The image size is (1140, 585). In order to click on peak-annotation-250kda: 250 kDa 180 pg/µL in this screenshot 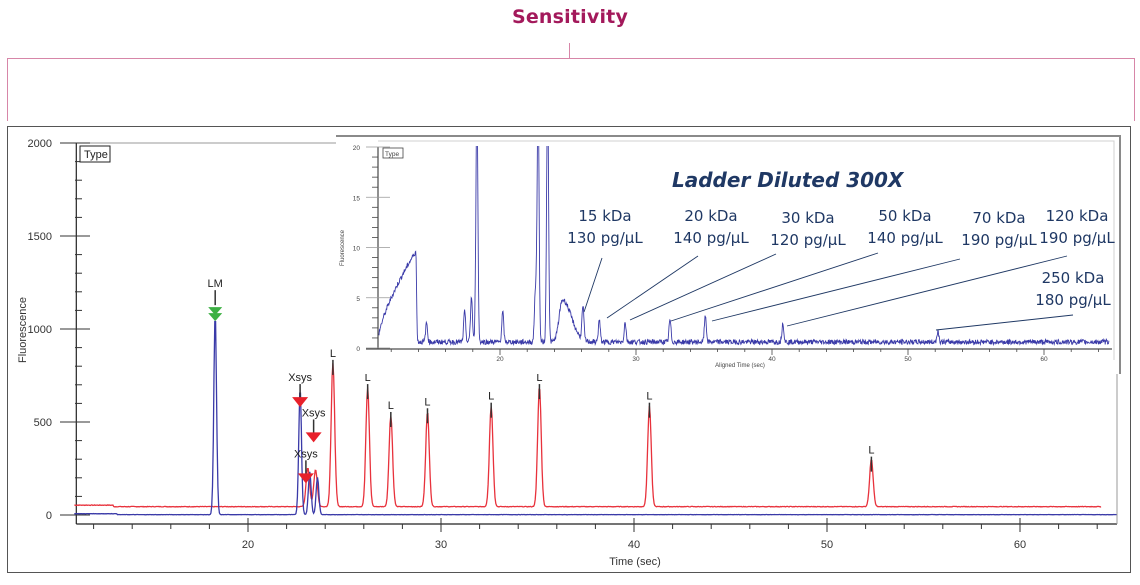, I will do `click(1073, 289)`.